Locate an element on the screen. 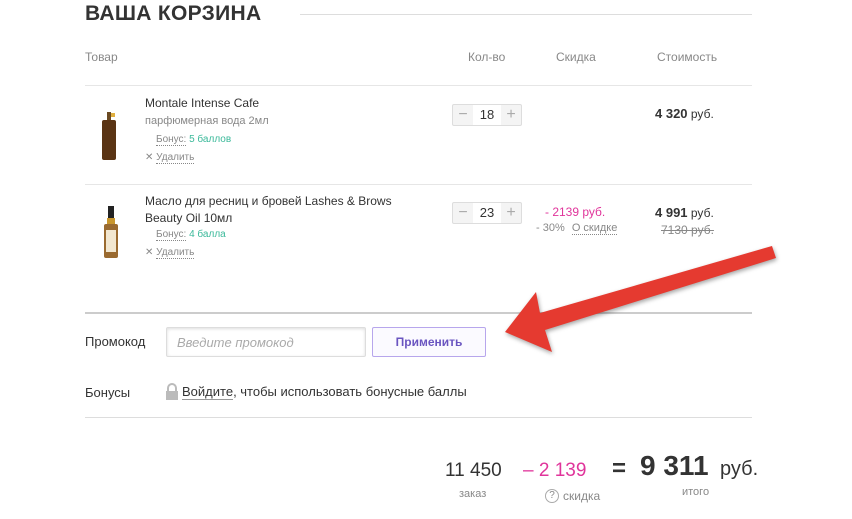  discount-label: ? скидка is located at coordinates (572, 496).